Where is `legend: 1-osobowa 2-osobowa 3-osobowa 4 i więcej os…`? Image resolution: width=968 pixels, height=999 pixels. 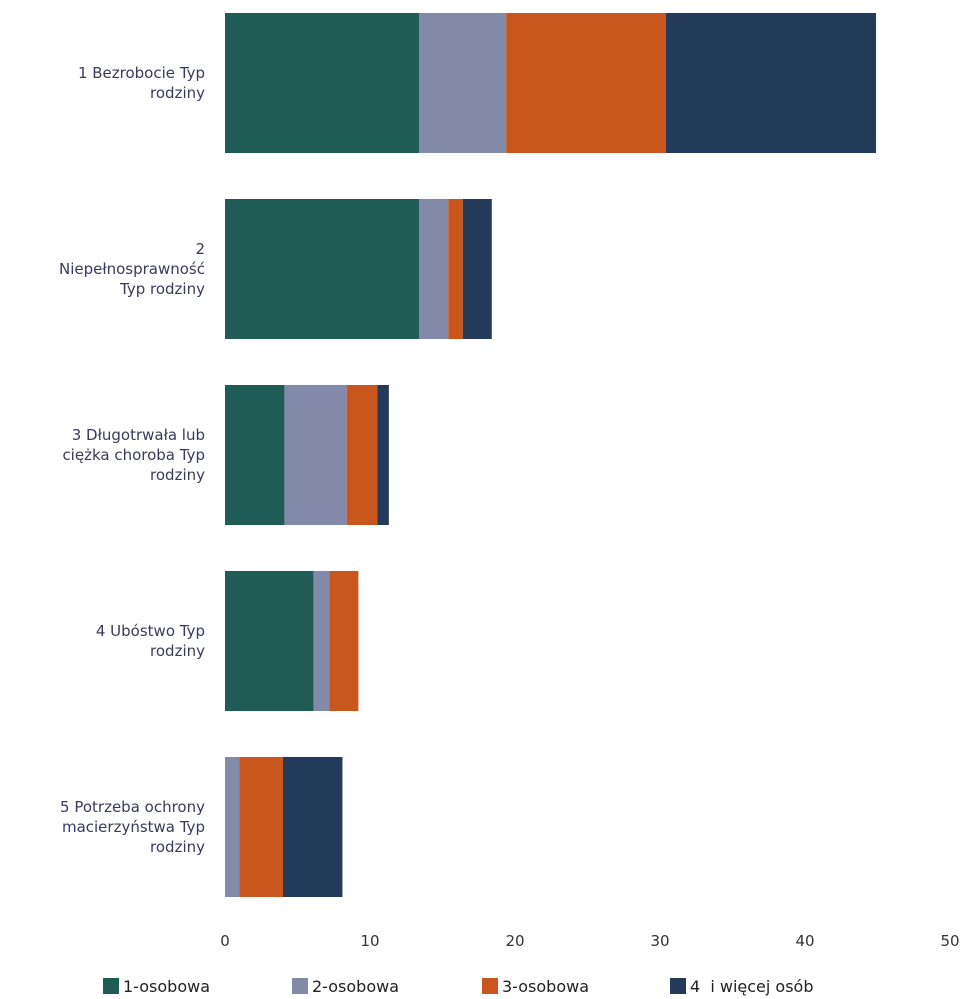
legend: 1-osobowa 2-osobowa 3-osobowa 4 i więcej os… is located at coordinates (458, 986).